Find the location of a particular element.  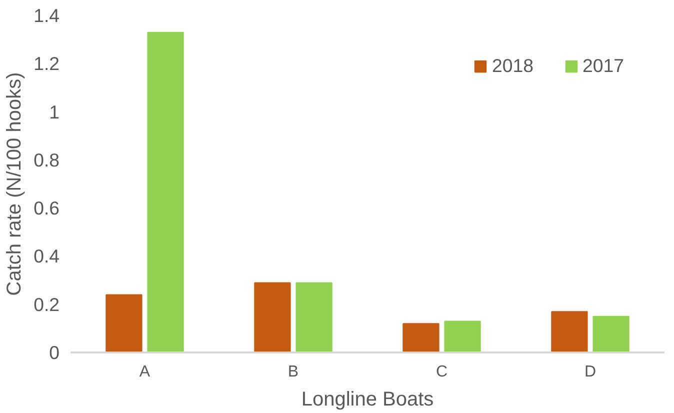

y-tick-label: 0.4 is located at coordinates (47, 256).